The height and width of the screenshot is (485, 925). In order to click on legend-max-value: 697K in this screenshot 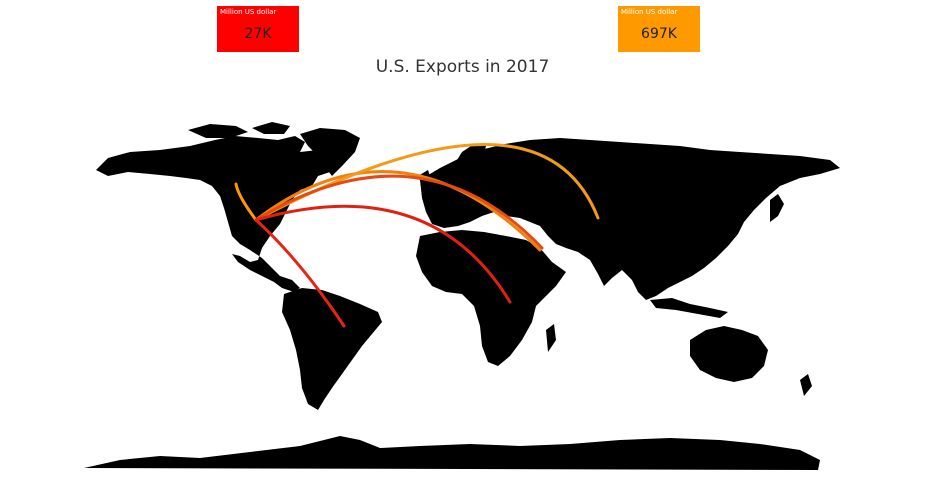, I will do `click(659, 34)`.